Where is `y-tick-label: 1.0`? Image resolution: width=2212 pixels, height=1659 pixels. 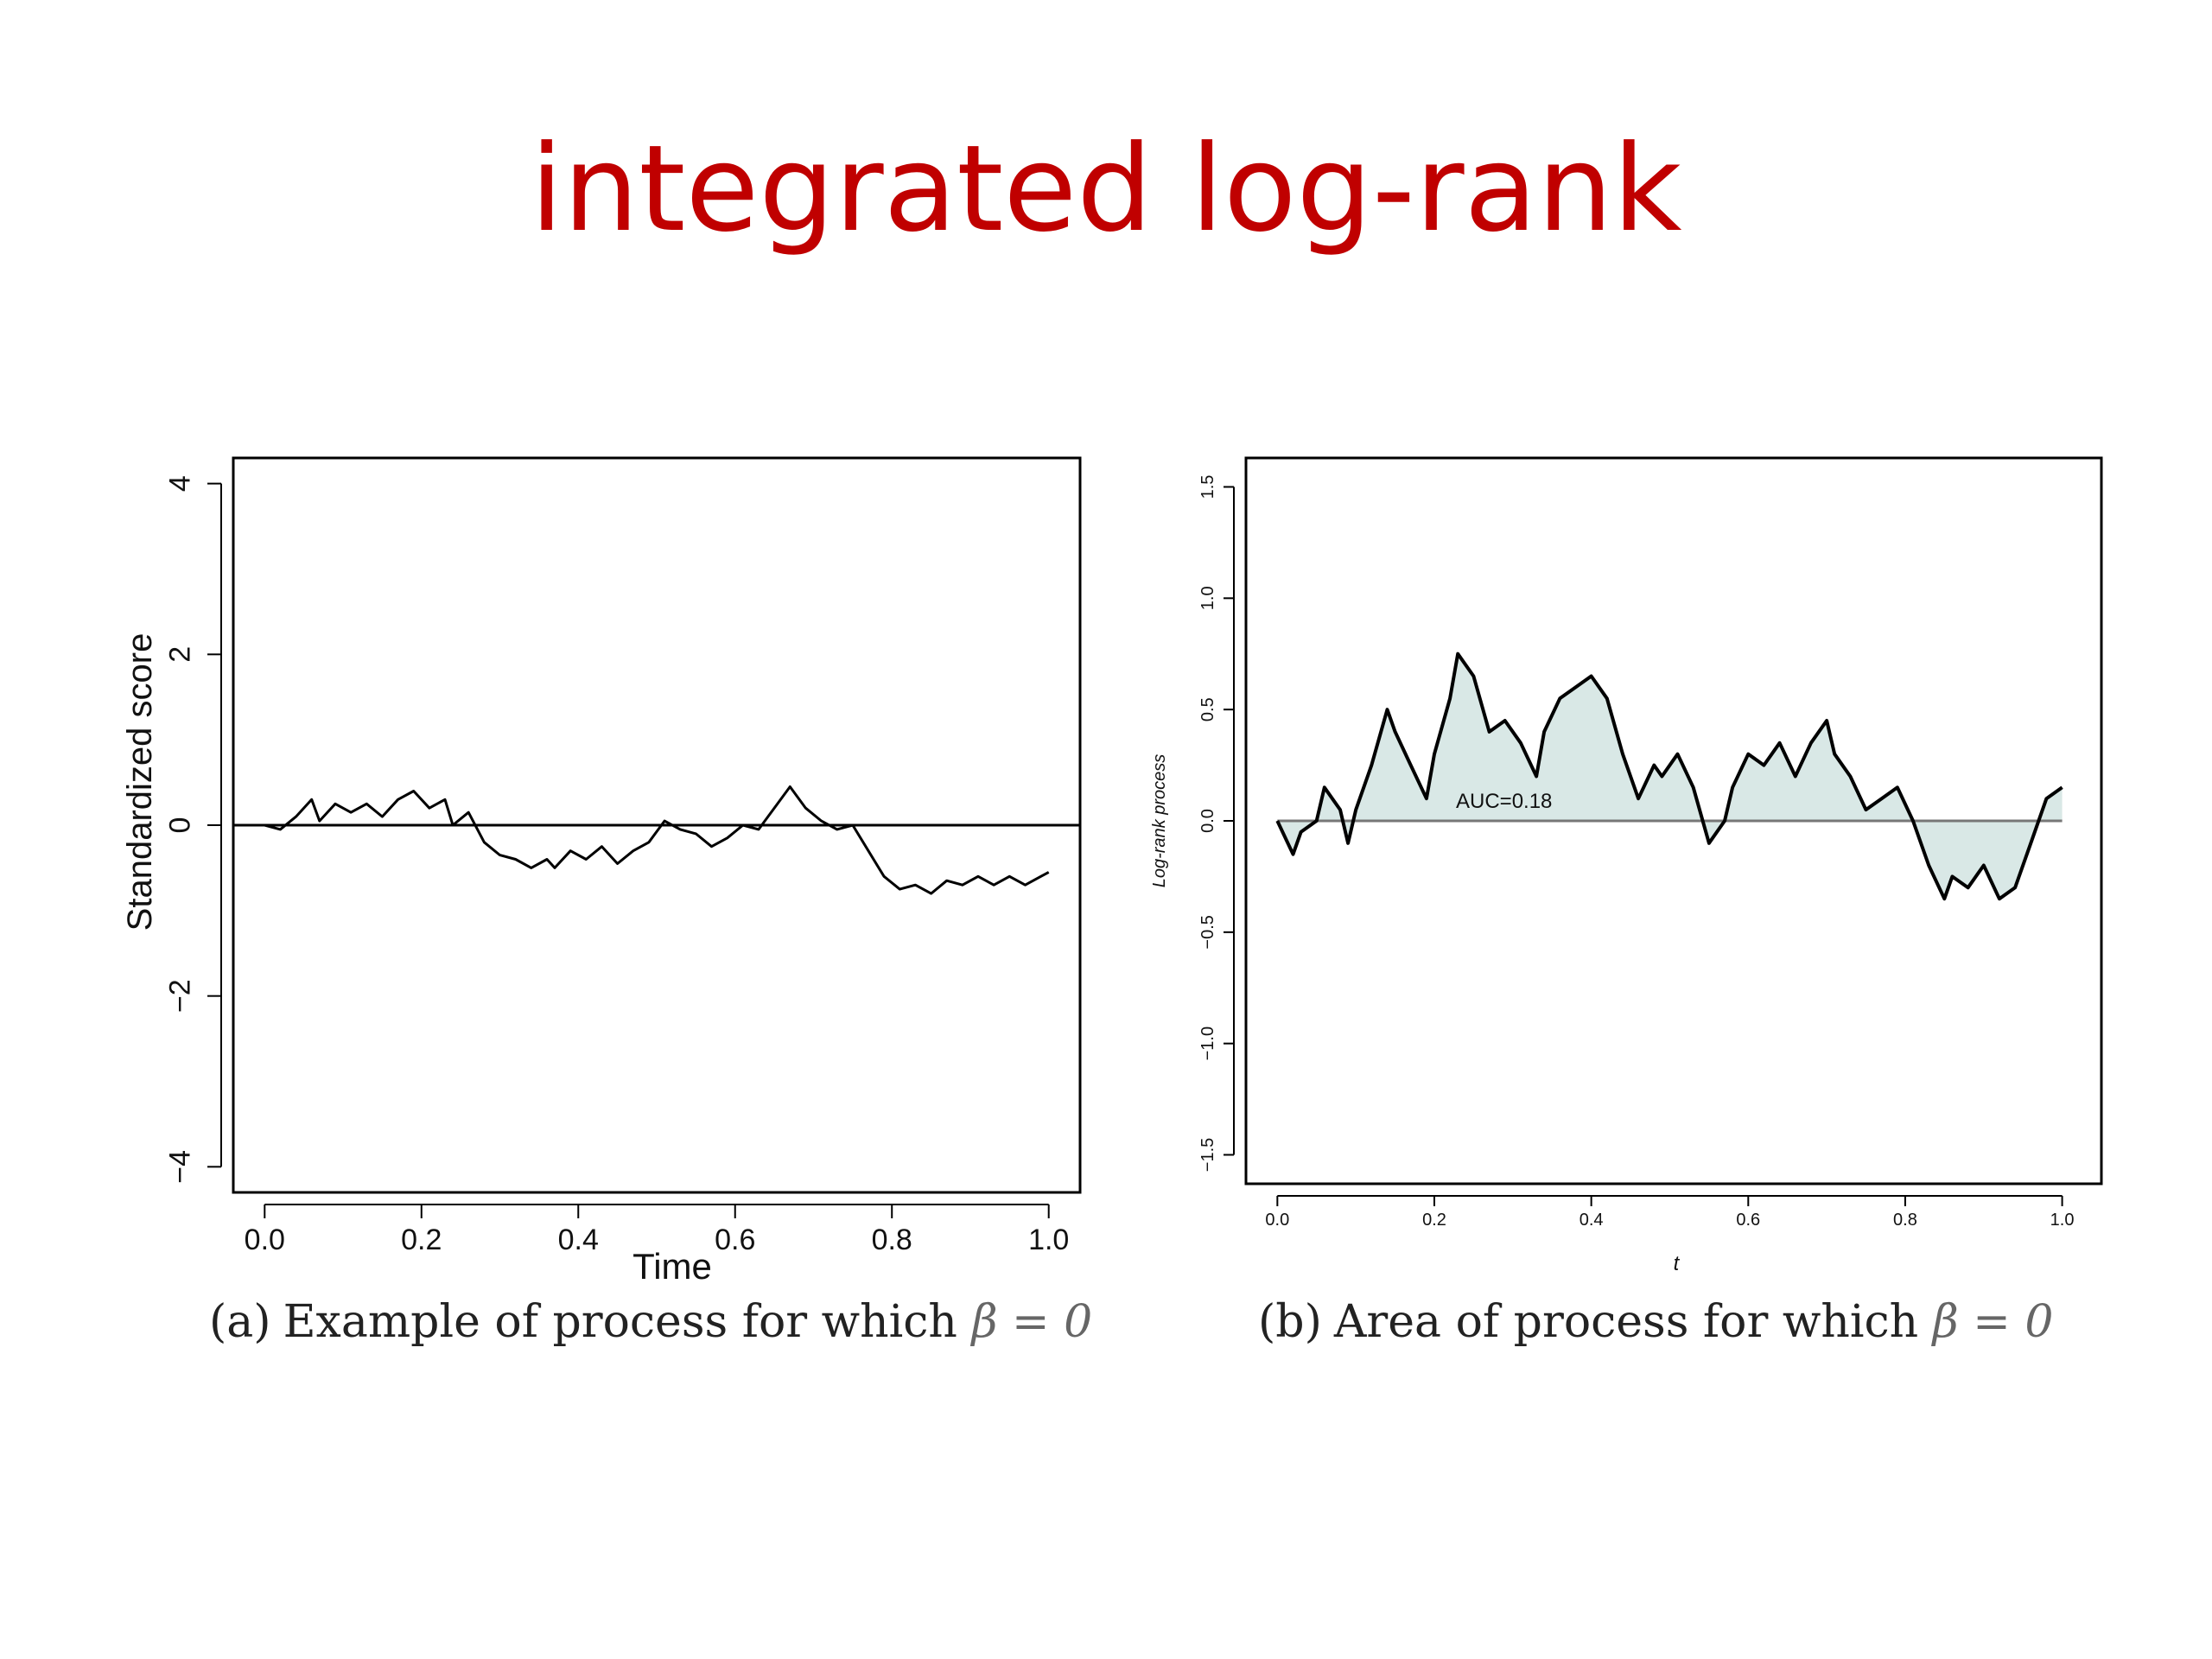 y-tick-label: 1.0 is located at coordinates (1207, 598).